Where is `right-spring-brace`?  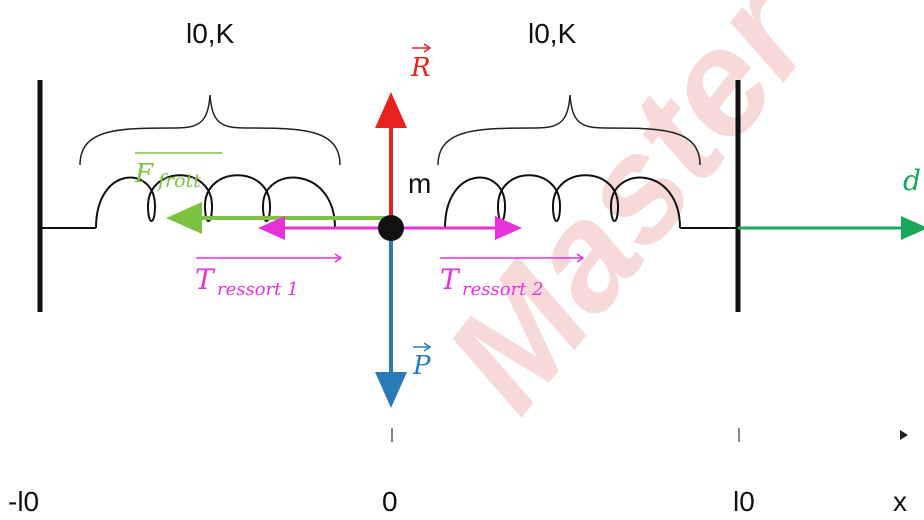 right-spring-brace is located at coordinates (569, 130).